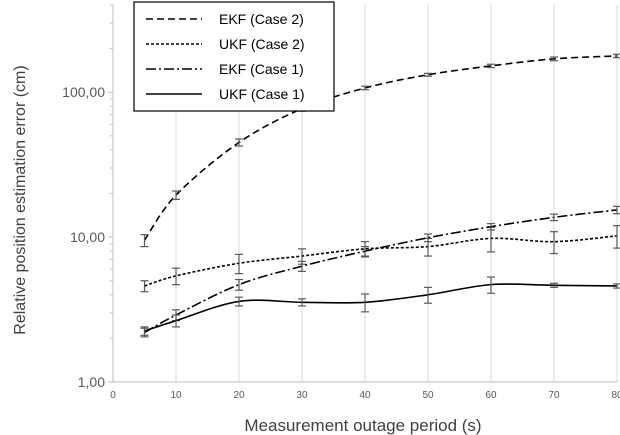 The width and height of the screenshot is (620, 435). I want to click on x-axis-title: Measurement outage period (s), so click(362, 425).